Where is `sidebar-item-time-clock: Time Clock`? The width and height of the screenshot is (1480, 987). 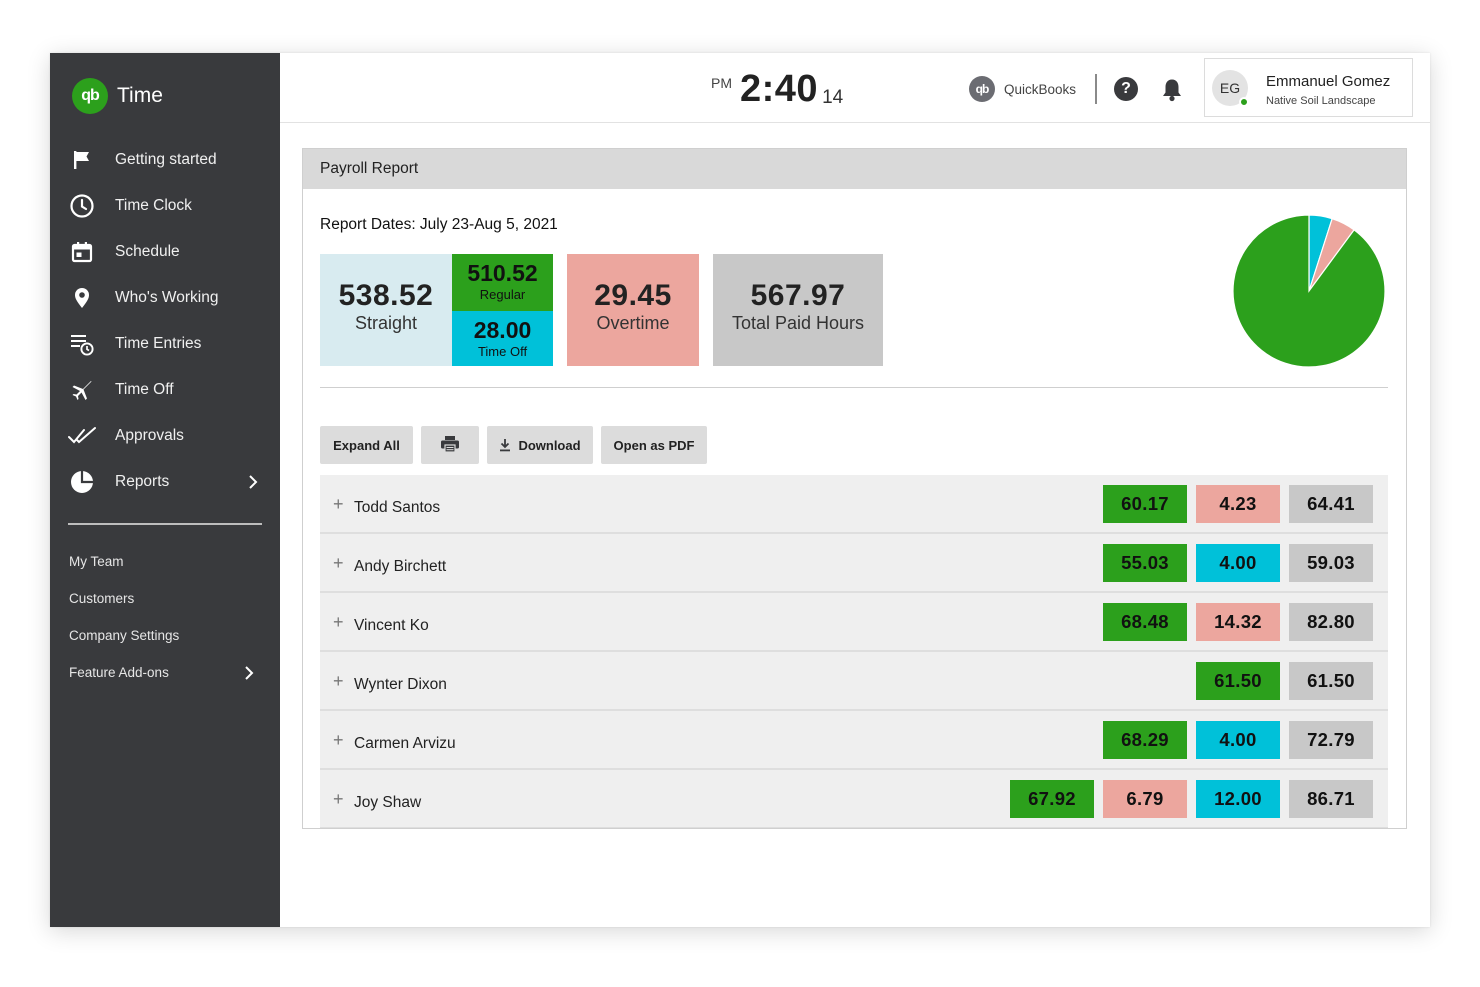 sidebar-item-time-clock: Time Clock is located at coordinates (165, 206).